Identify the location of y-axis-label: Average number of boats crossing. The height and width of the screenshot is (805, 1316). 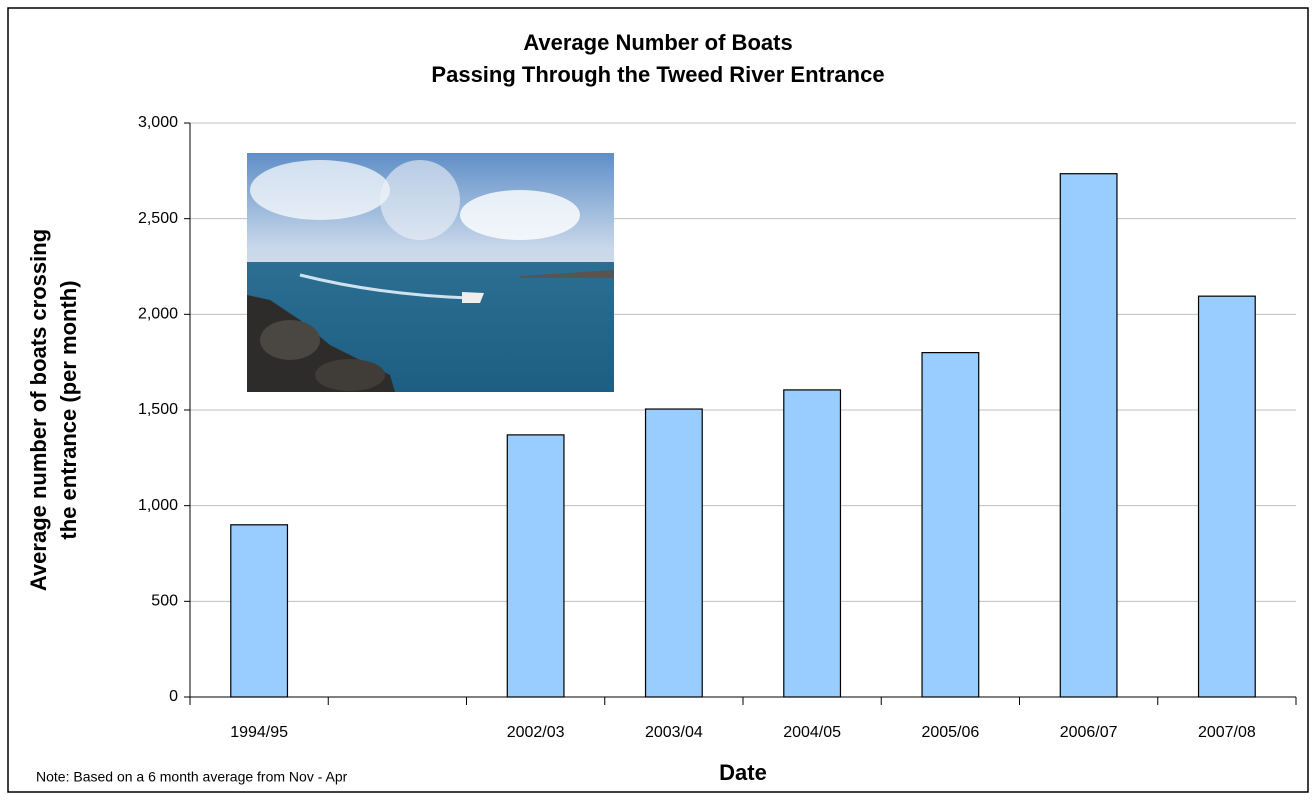
(38, 410).